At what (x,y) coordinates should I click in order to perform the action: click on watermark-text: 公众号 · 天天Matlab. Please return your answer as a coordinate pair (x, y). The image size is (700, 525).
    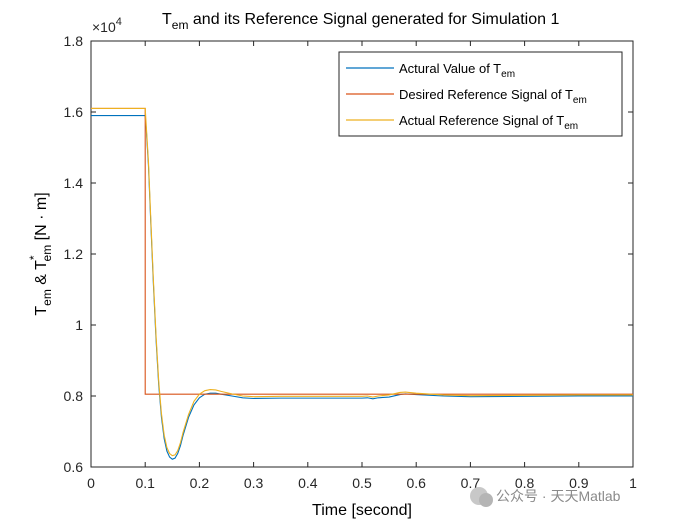
    Looking at the image, I should click on (558, 496).